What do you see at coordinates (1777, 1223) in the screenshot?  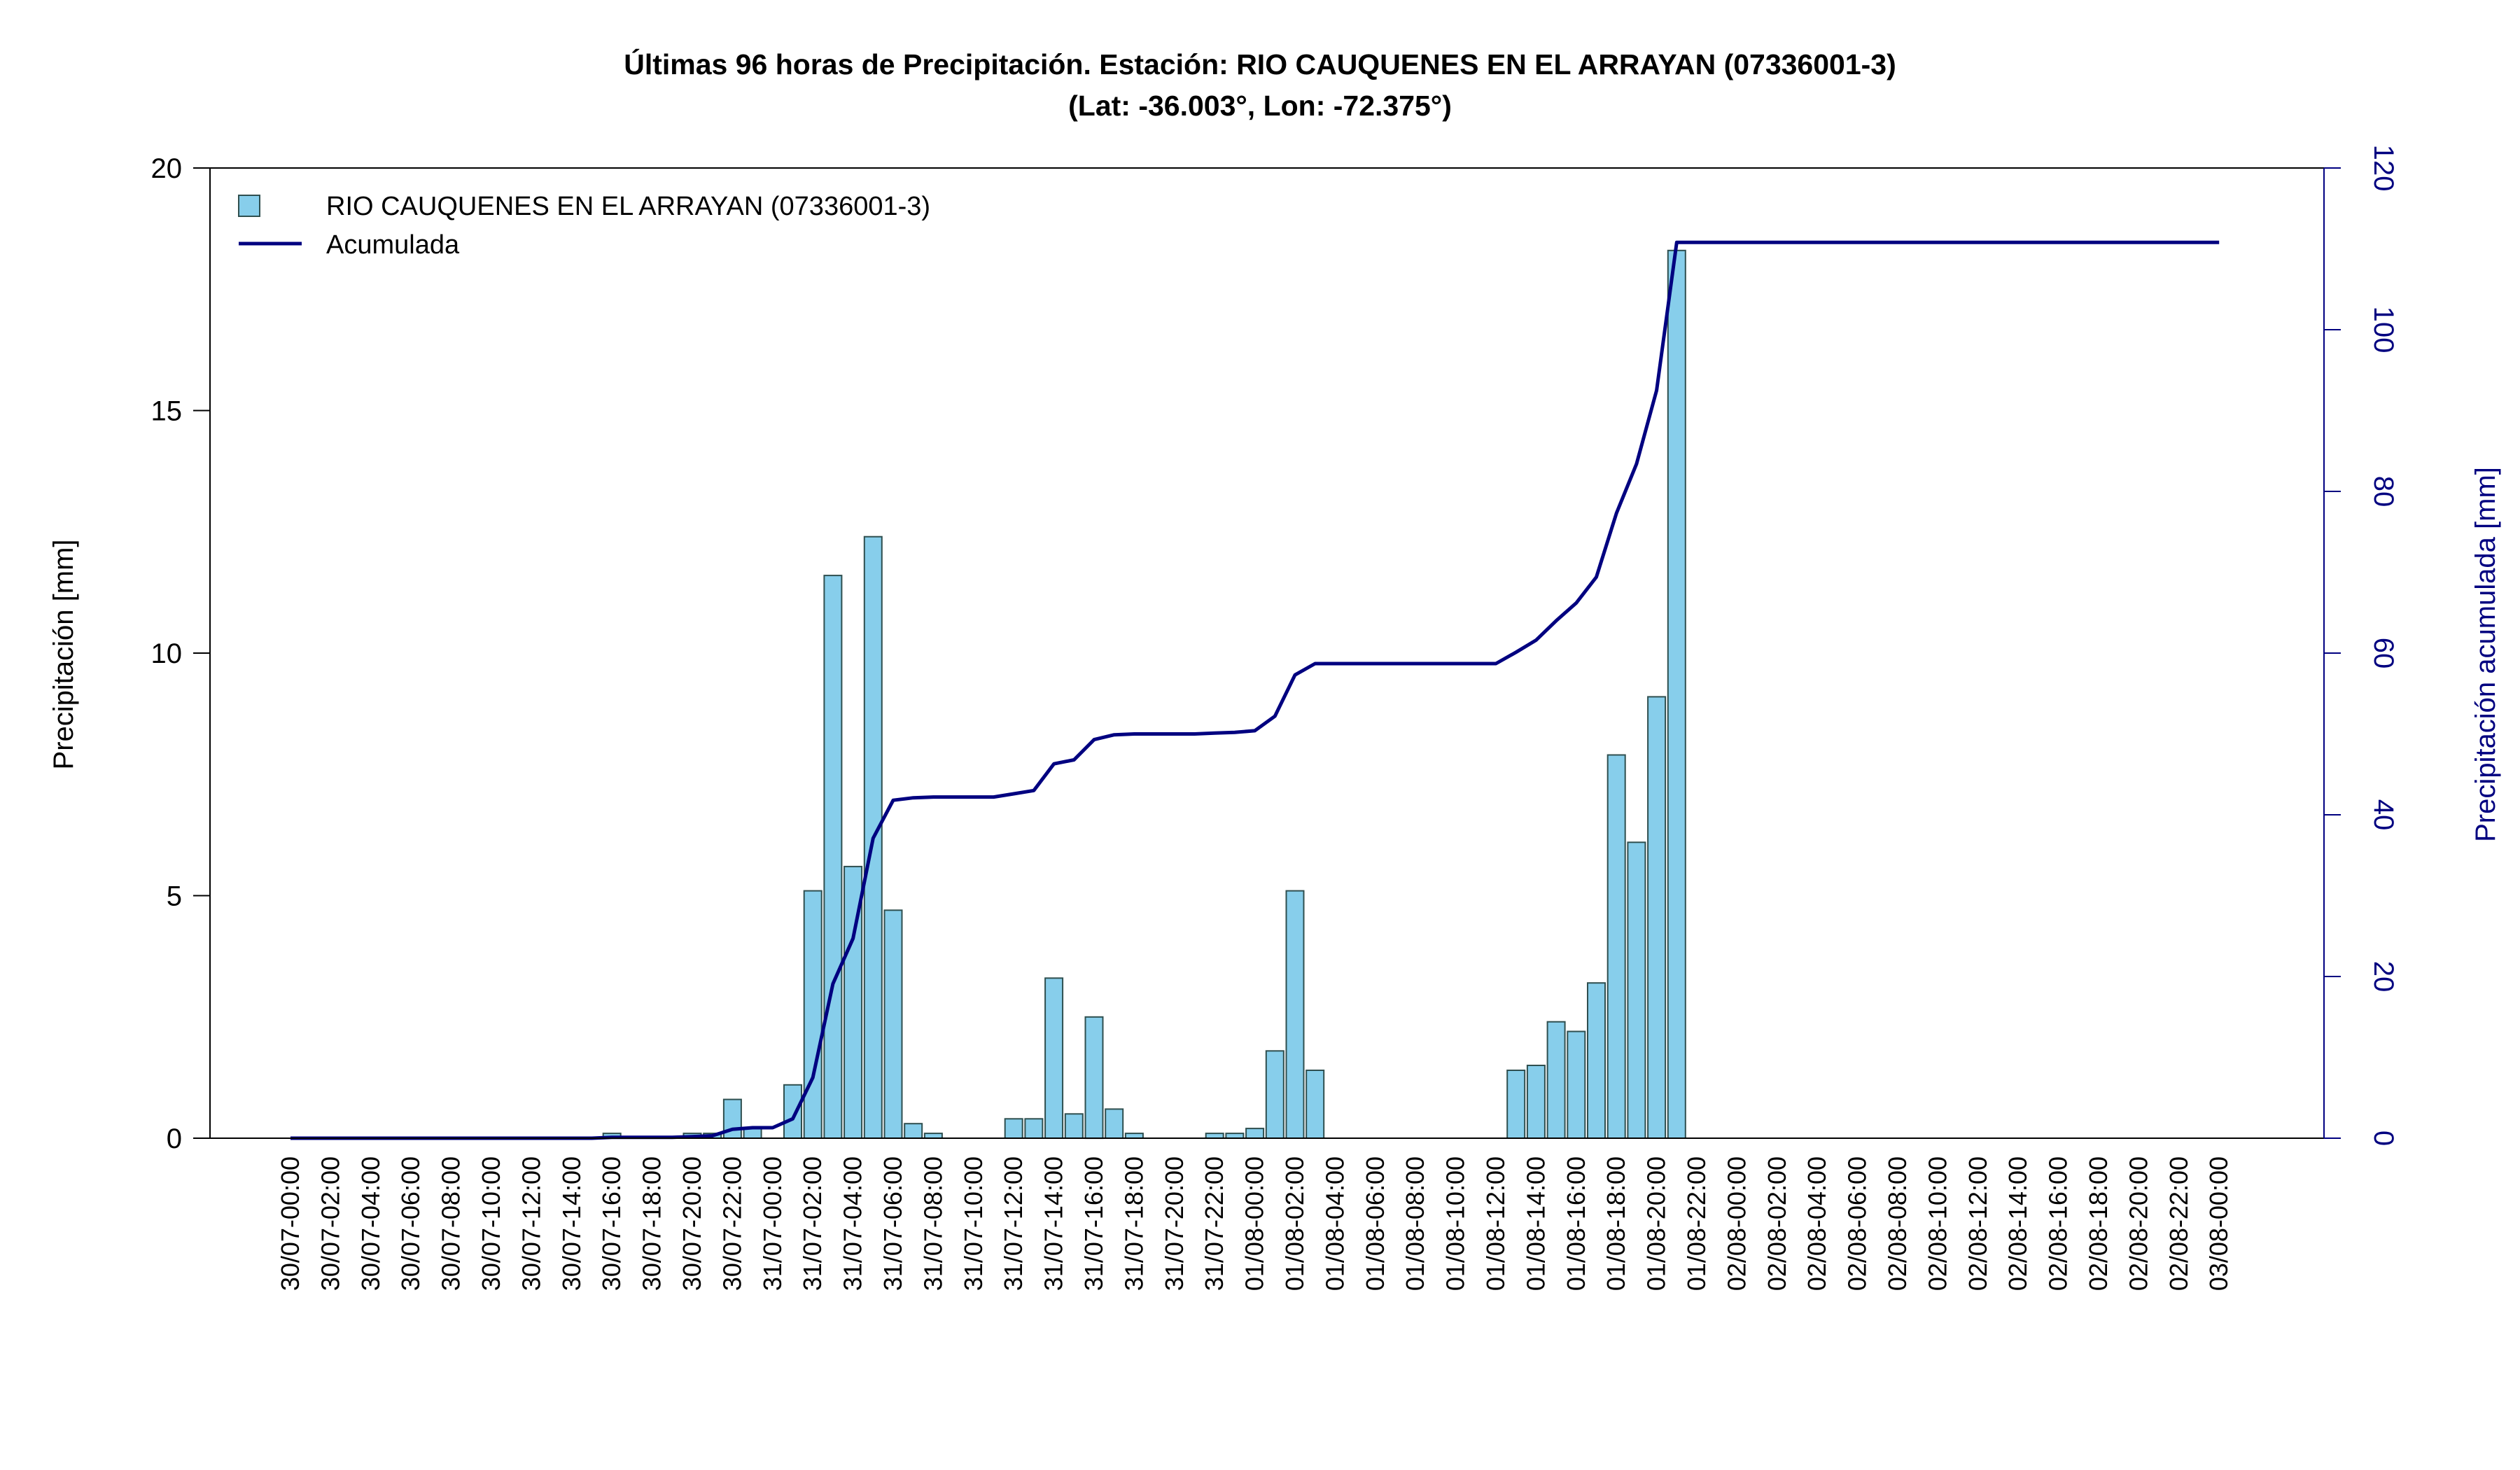 I see `x-tick-label-74: 02/08-02:00` at bounding box center [1777, 1223].